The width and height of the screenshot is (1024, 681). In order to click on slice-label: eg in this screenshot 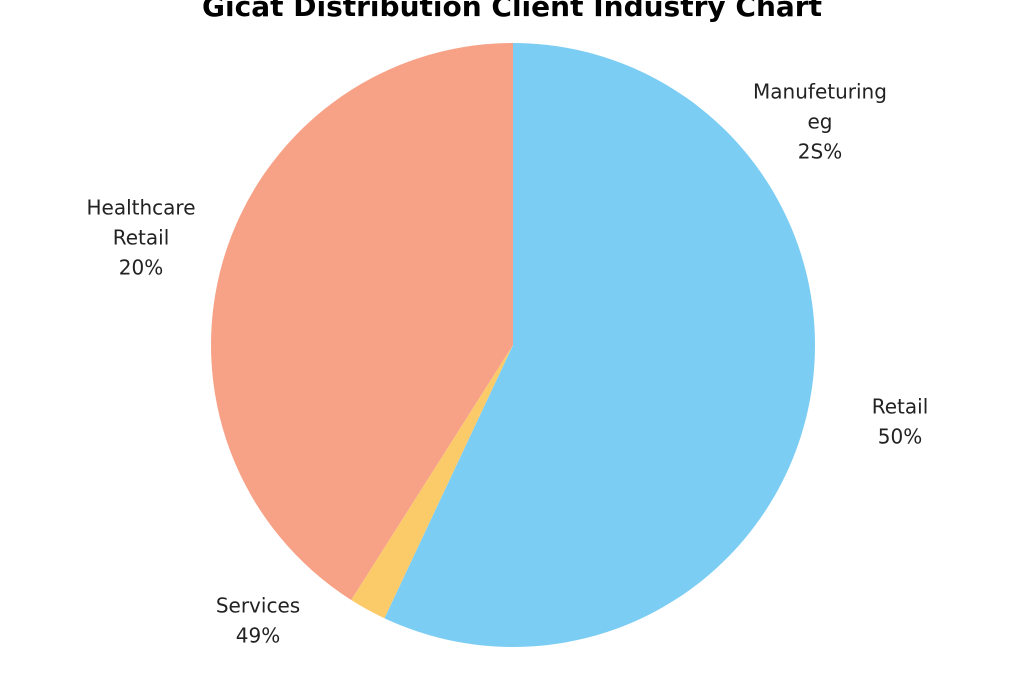, I will do `click(820, 122)`.